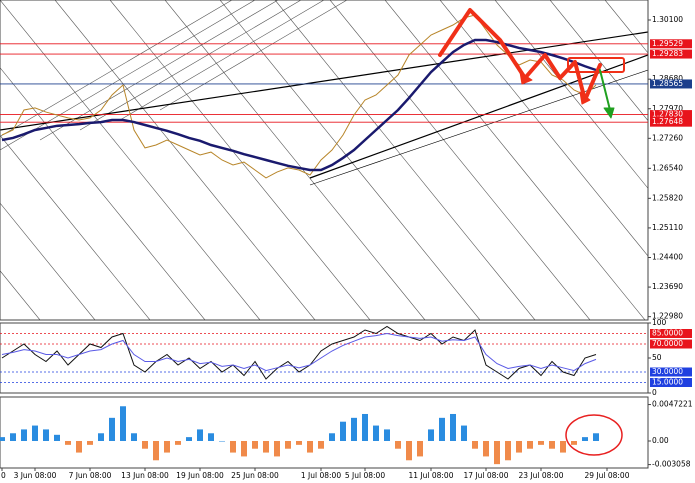 The image size is (695, 483). Describe the element at coordinates (486, 475) in the screenshot. I see `x-tick-label: 17 Jul 08:00` at that location.